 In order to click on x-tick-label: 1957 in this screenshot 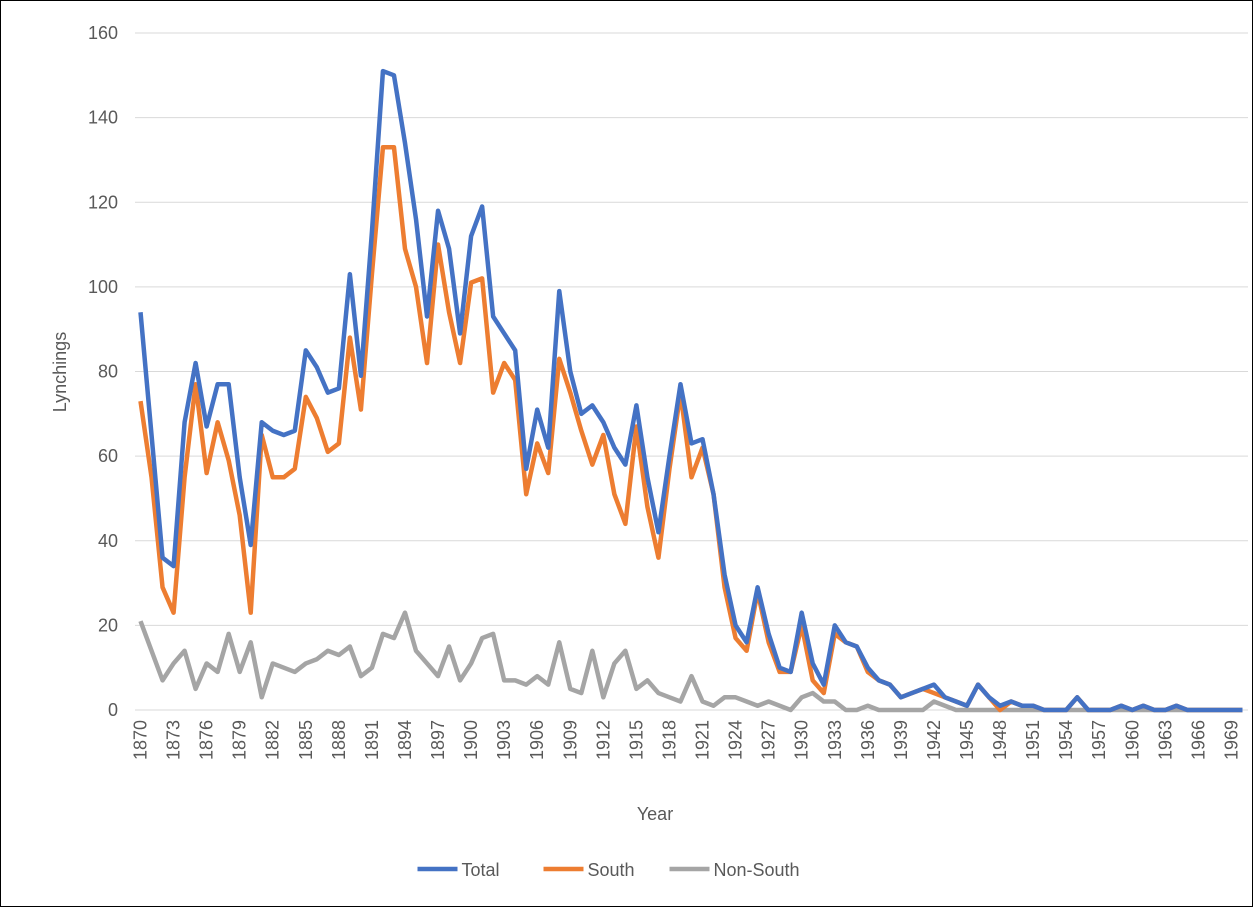, I will do `click(1099, 740)`.